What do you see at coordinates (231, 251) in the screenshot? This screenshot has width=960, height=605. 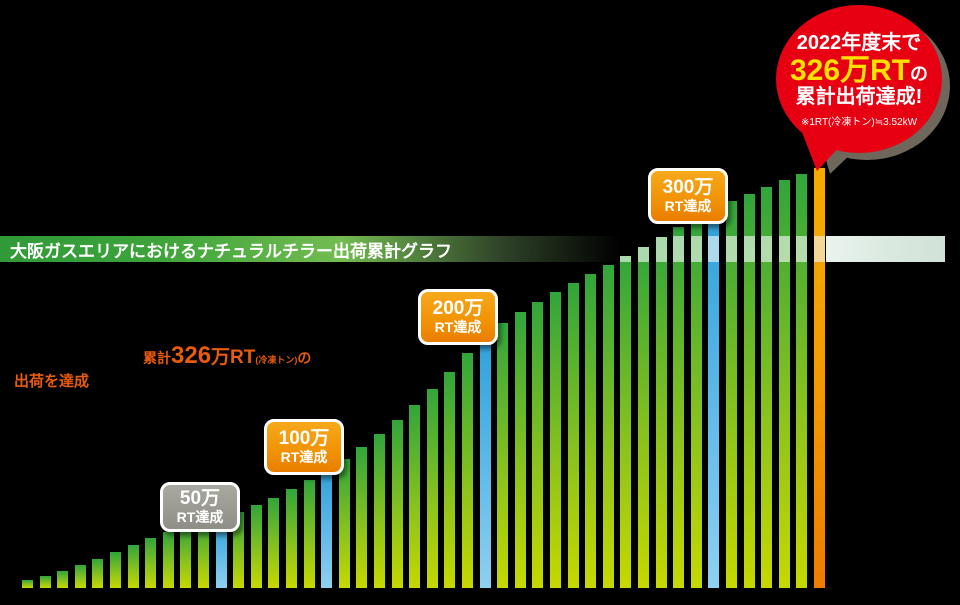 I see `chart-title: 大阪ガスエリアにおけるナチュラルチラー出荷累計グラフ` at bounding box center [231, 251].